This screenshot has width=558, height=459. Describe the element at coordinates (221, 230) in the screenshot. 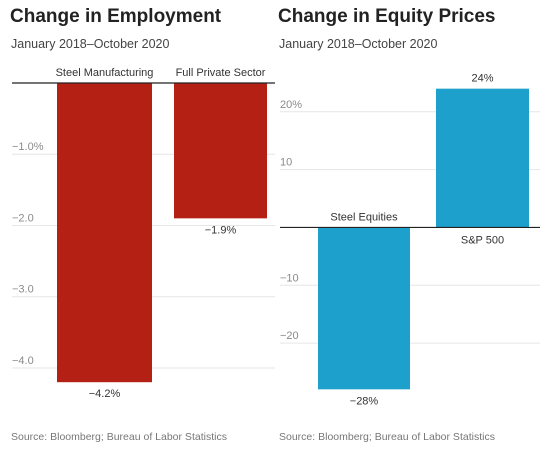

I see `data-label: −1.9%` at that location.